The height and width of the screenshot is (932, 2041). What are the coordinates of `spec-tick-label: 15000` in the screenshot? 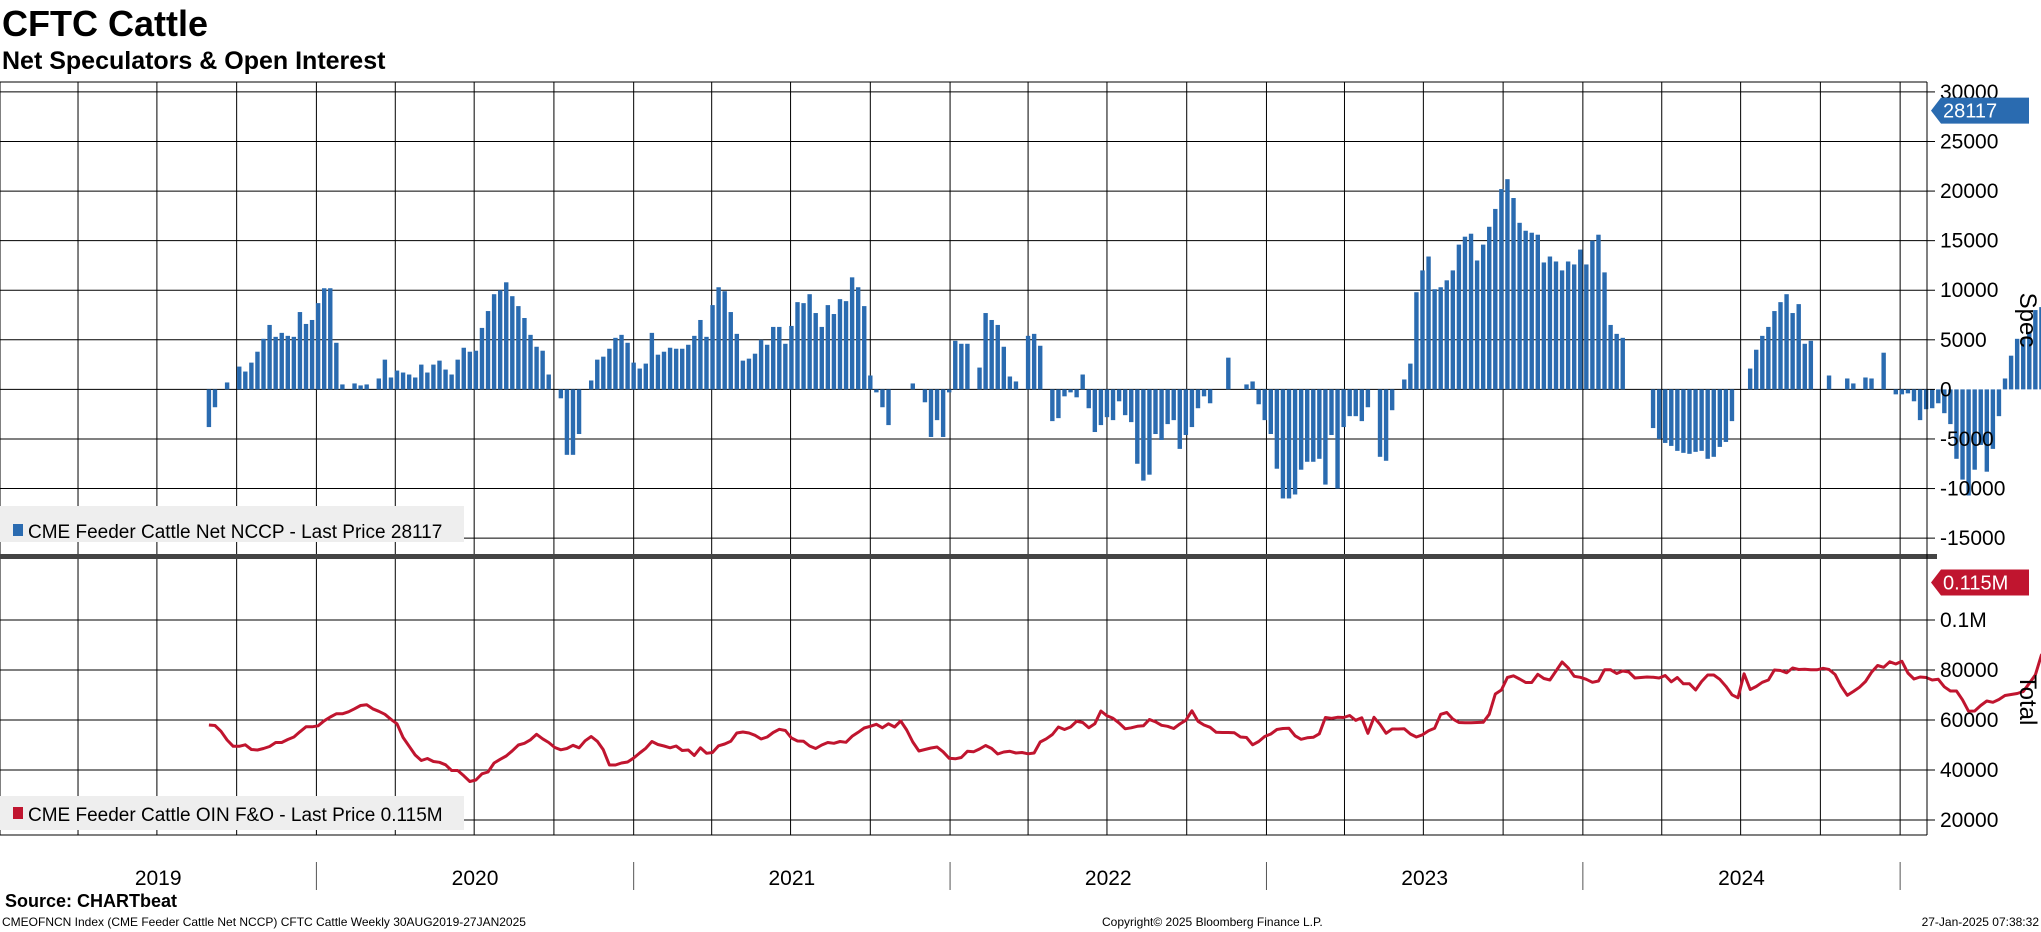 It's located at (1969, 241).